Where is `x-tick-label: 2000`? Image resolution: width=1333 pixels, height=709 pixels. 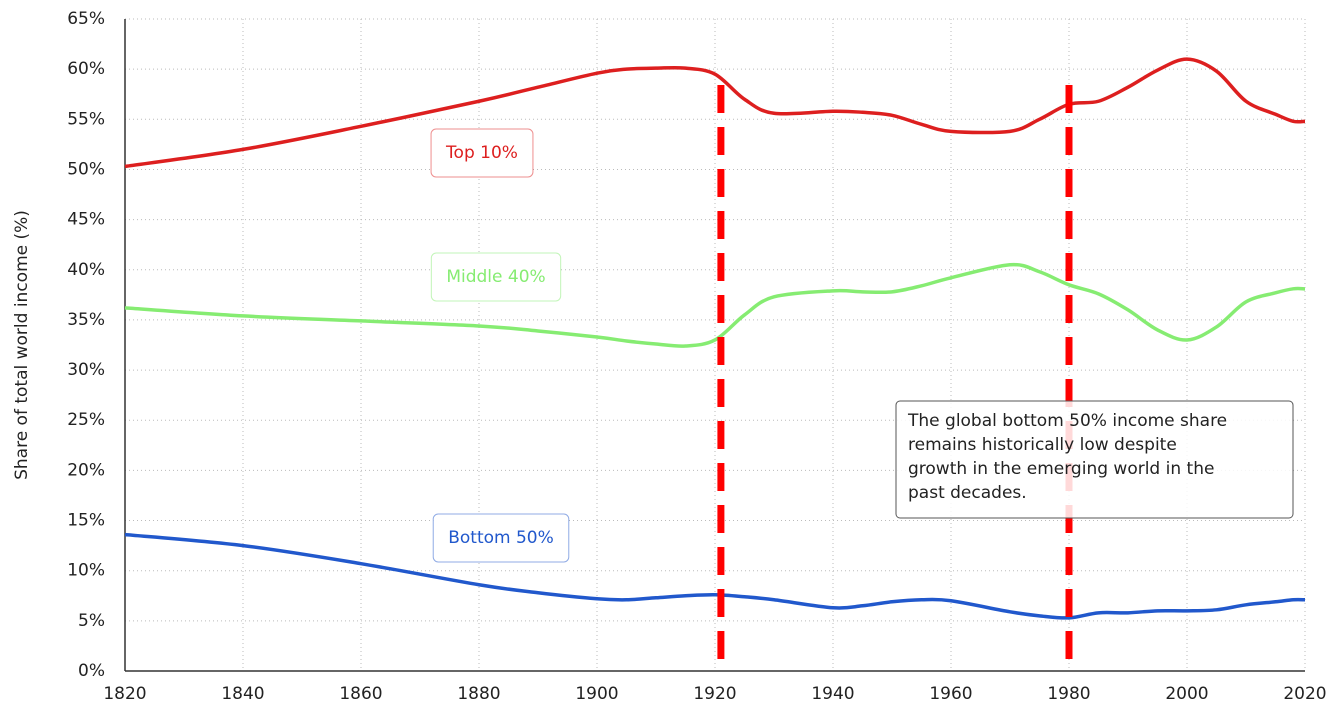
x-tick-label: 2000 is located at coordinates (1186, 694).